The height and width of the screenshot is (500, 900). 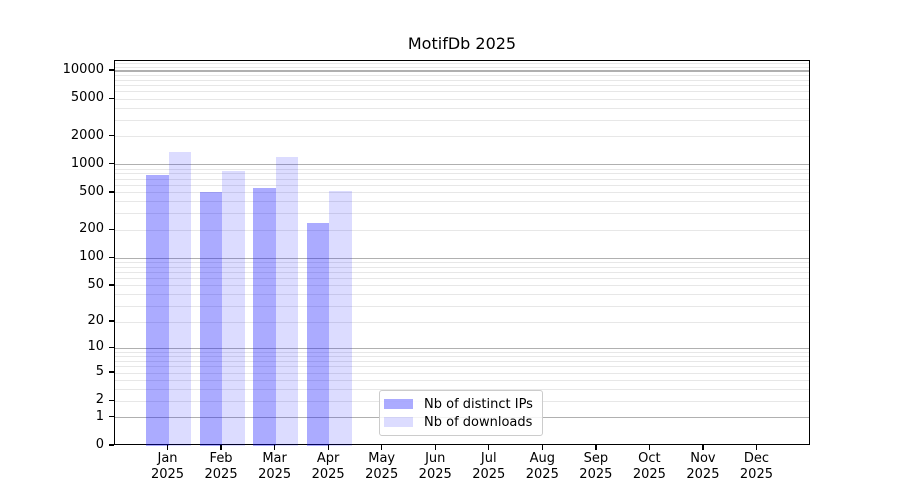 I want to click on chart-title: MotifDb 2025, so click(x=462, y=43).